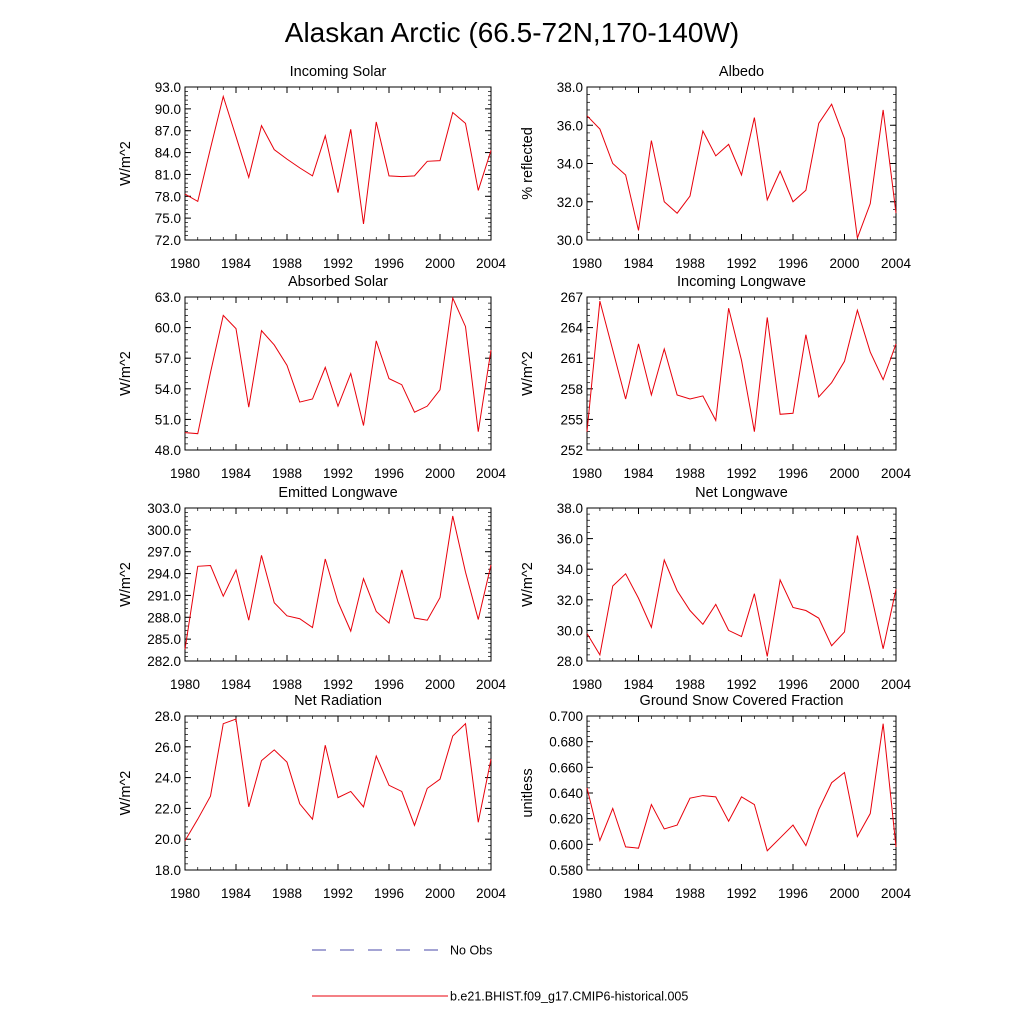 This screenshot has width=1024, height=1024. I want to click on y-tick-label: 84.0, so click(168, 153).